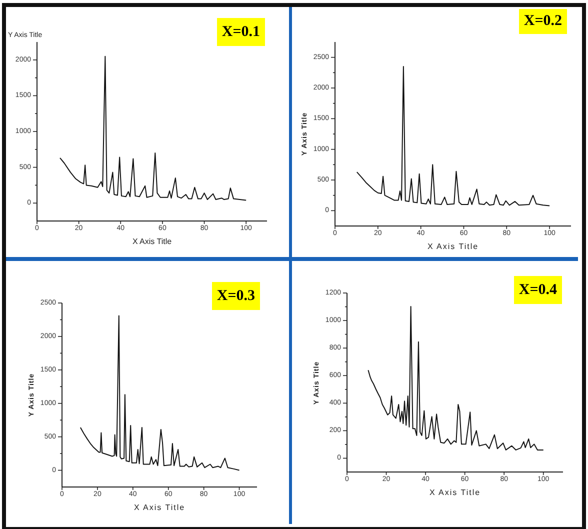 Image resolution: width=588 pixels, height=529 pixels. Describe the element at coordinates (543, 21) in the screenshot. I see `chart-title: X=0.2` at that location.